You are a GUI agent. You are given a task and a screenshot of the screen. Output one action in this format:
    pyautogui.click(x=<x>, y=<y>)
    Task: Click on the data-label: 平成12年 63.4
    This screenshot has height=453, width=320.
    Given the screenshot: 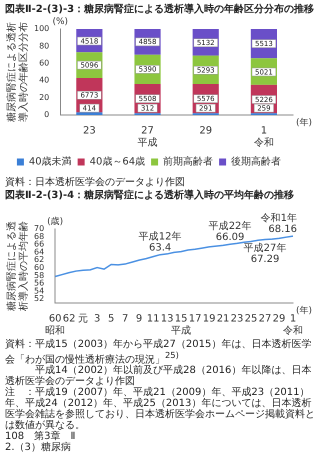 What is the action you would take?
    pyautogui.click(x=160, y=242)
    